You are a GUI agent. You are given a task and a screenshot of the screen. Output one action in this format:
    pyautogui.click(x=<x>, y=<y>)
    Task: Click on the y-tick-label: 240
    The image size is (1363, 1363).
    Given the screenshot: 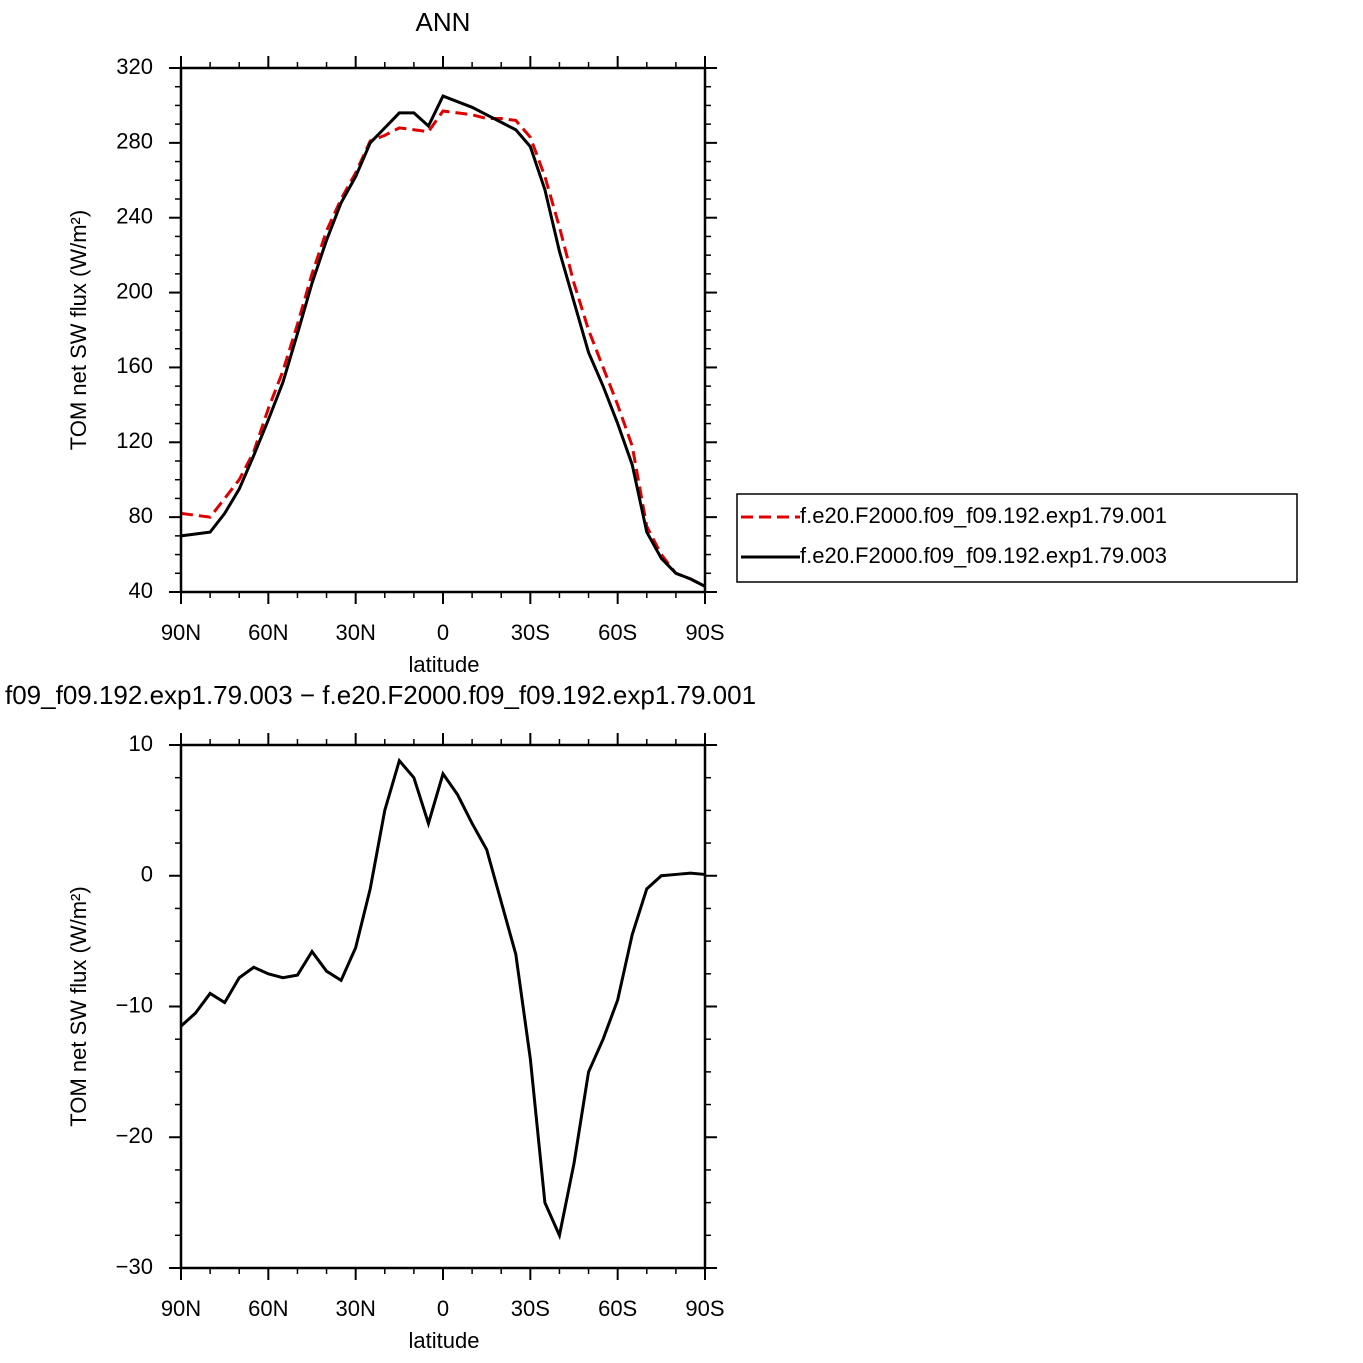 What is the action you would take?
    pyautogui.click(x=134, y=216)
    